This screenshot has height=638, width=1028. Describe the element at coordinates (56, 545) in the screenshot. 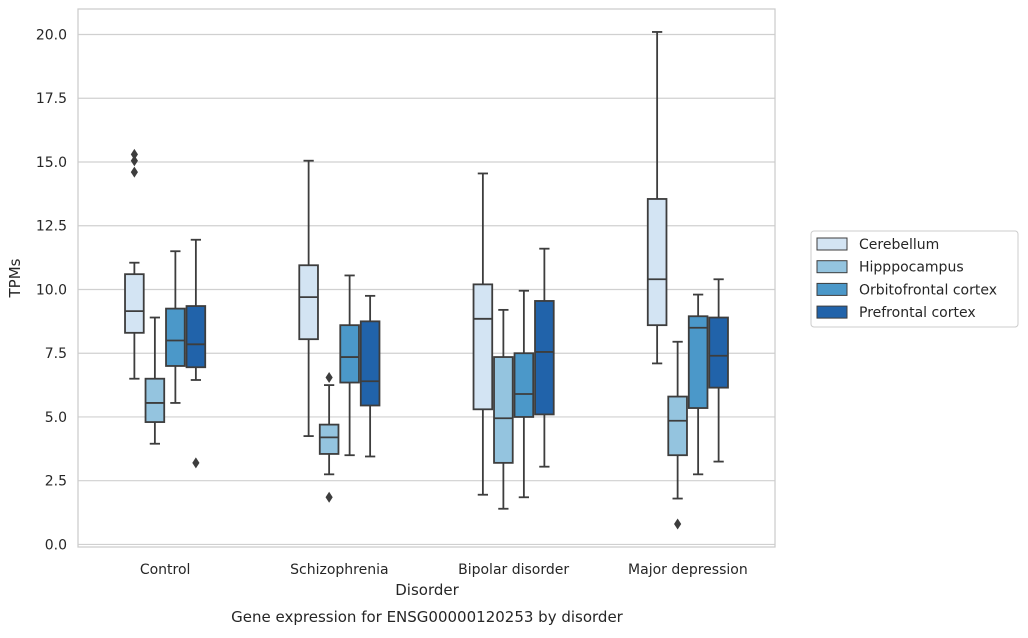

I see `y-tick-label: 0.0` at that location.